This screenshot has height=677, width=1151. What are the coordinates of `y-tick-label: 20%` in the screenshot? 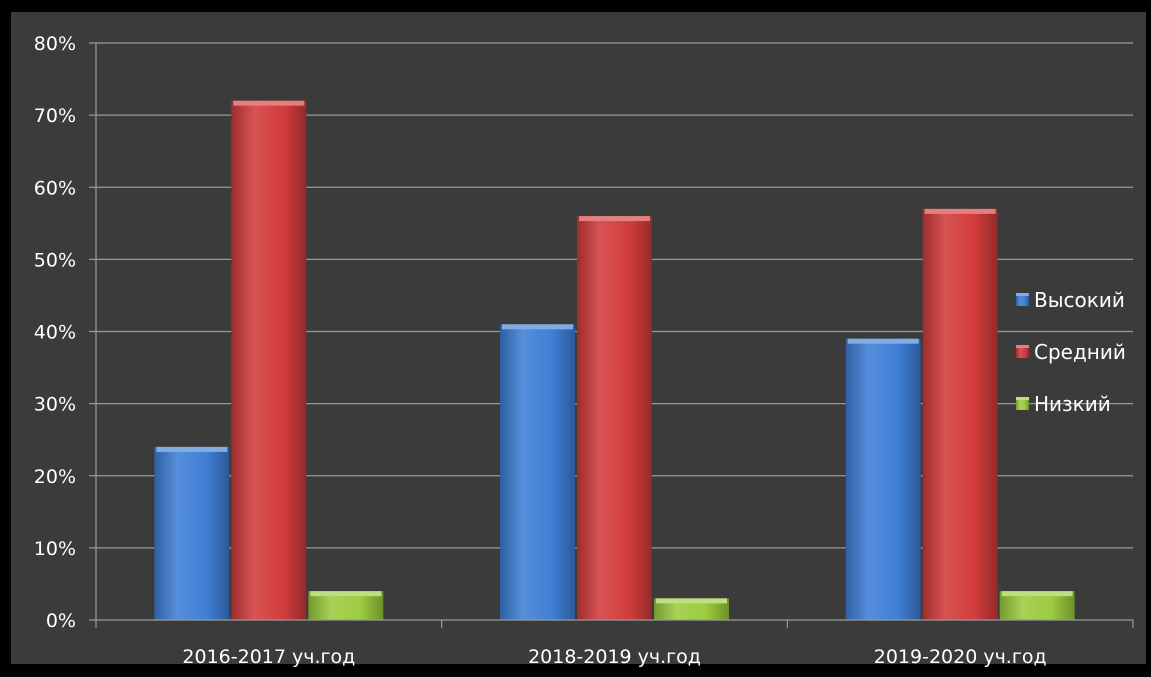 It's located at (55, 477).